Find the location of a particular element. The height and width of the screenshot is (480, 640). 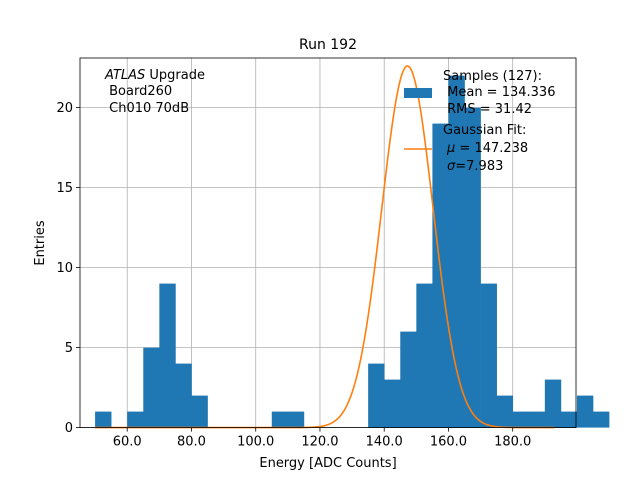

legend-mu-symbol: μ is located at coordinates (450, 148).